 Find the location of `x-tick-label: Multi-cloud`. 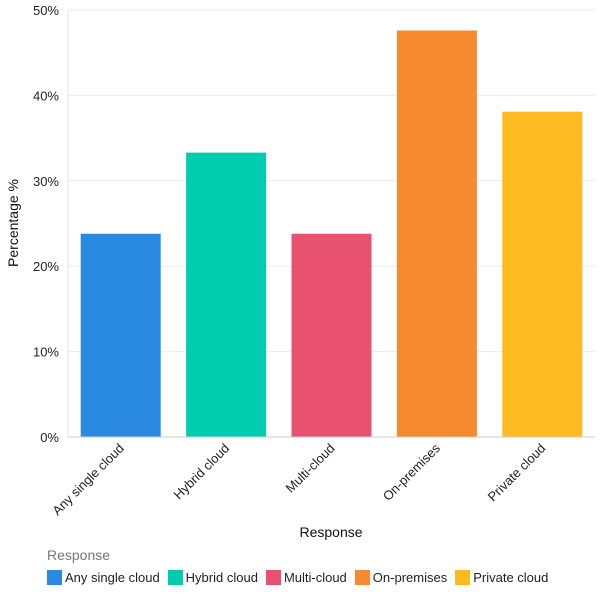

x-tick-label: Multi-cloud is located at coordinates (310, 468).